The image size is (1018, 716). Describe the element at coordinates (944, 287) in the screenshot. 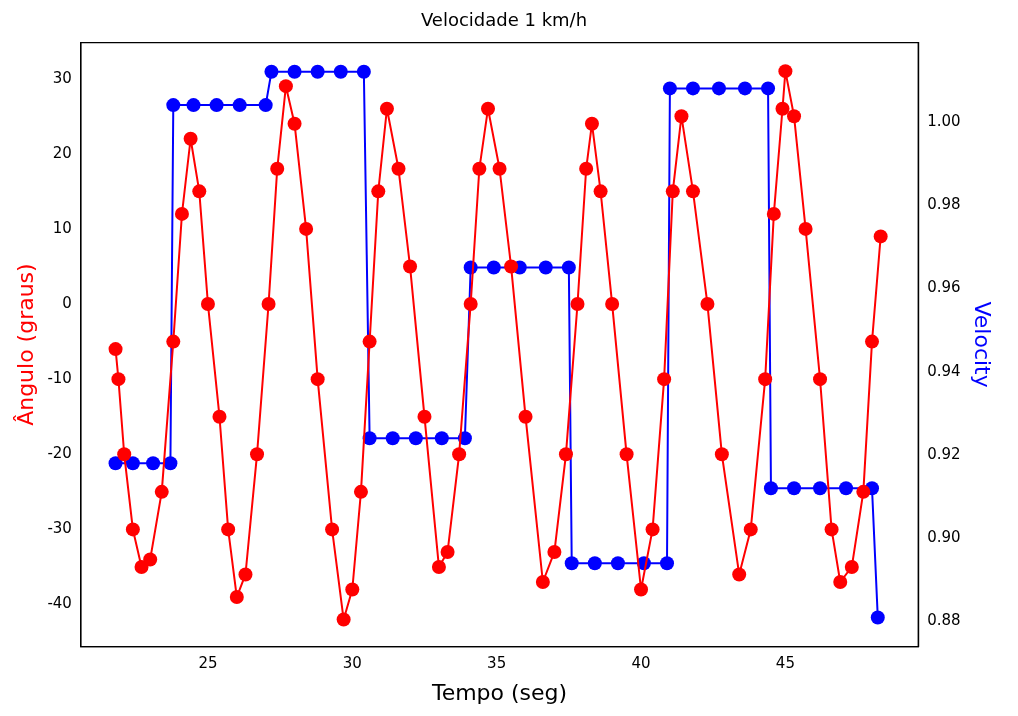

I see `y2-tick-label: 0.96` at that location.